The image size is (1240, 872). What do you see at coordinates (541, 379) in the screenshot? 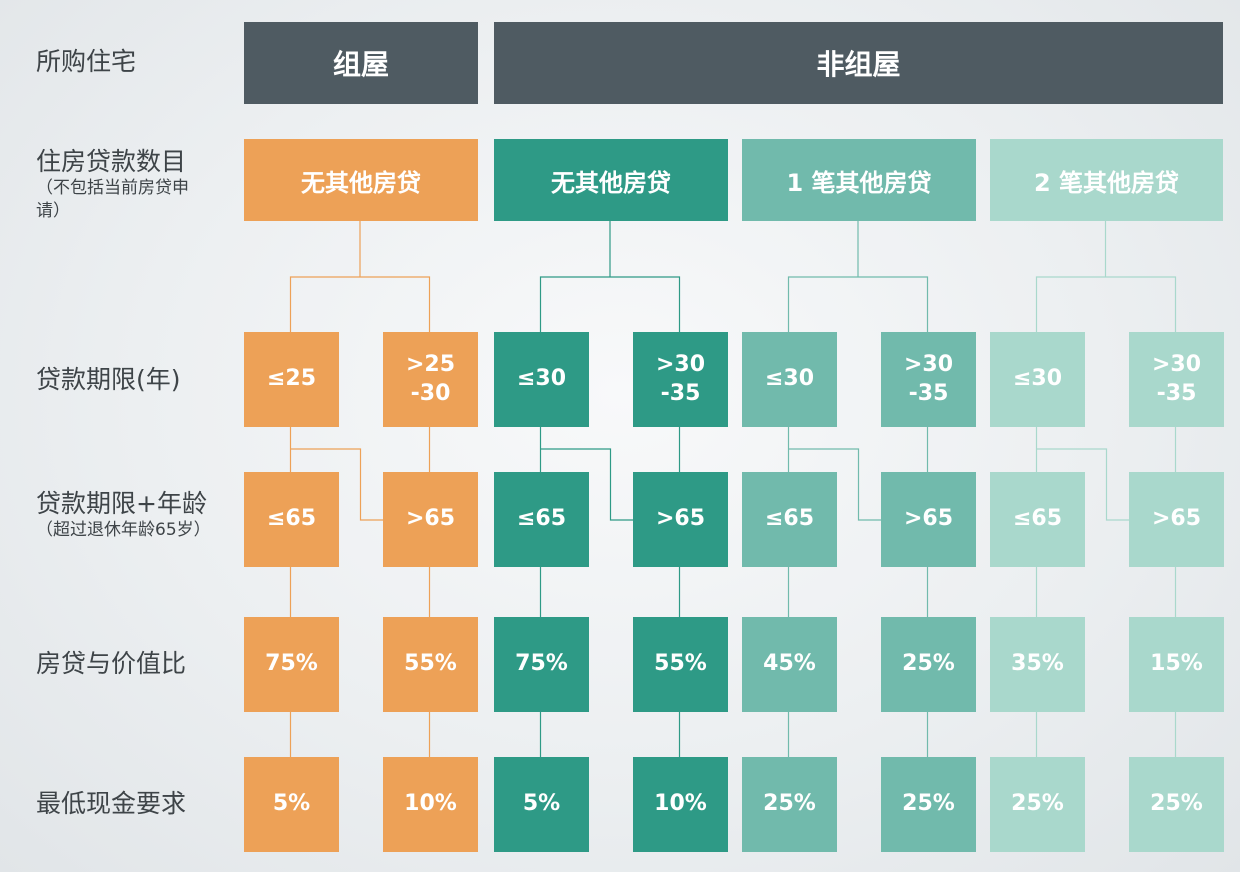
I see `term-cell-1-left: ≤30` at bounding box center [541, 379].